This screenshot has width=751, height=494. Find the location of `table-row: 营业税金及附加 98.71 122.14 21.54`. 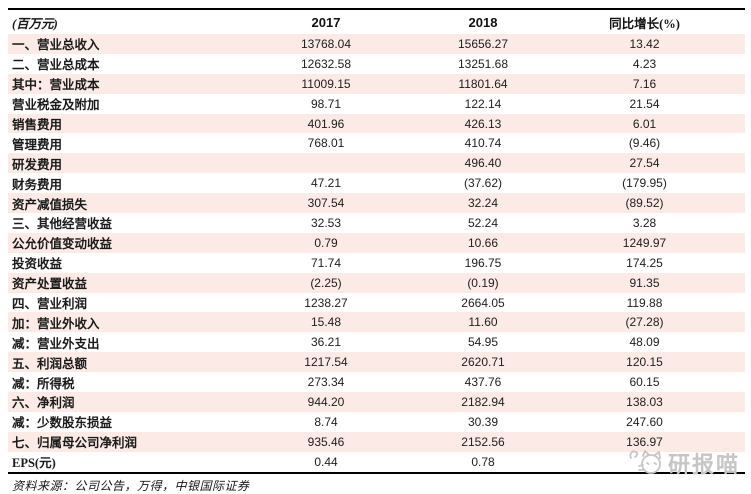

table-row: 营业税金及附加 98.71 122.14 21.54 is located at coordinates (376, 104).